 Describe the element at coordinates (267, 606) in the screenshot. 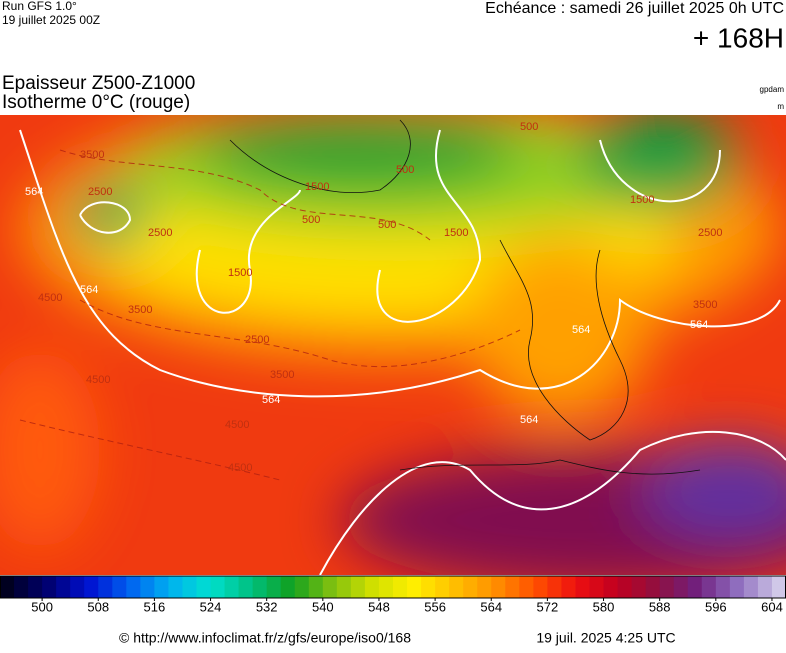

I see `colorbar-label: 532` at that location.